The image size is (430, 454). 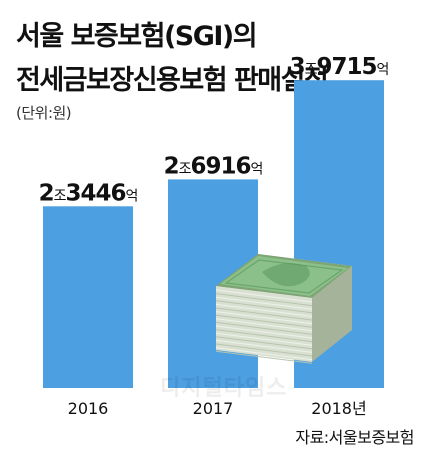 What do you see at coordinates (354, 437) in the screenshot?
I see `source-note: 자료:서울보증보험` at bounding box center [354, 437].